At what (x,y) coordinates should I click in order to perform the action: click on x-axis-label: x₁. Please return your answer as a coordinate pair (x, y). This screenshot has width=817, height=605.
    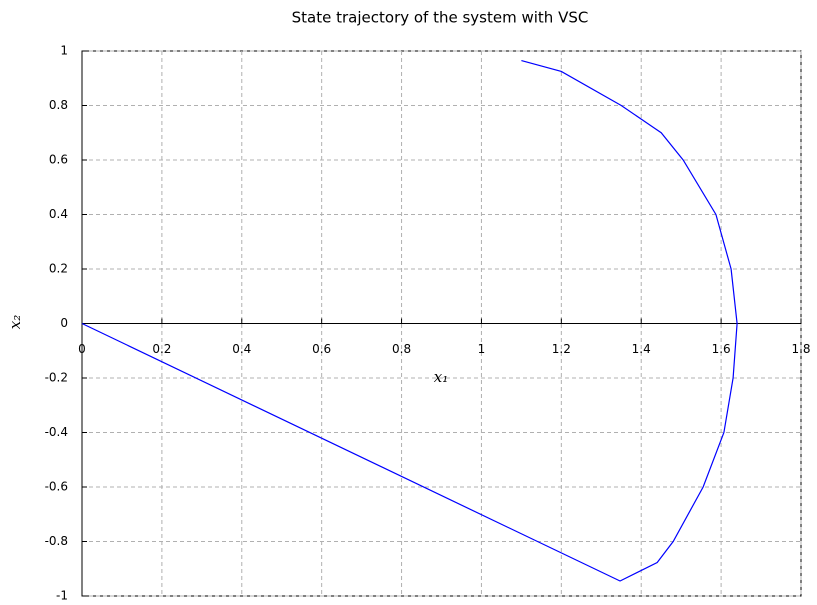
    Looking at the image, I should click on (441, 377).